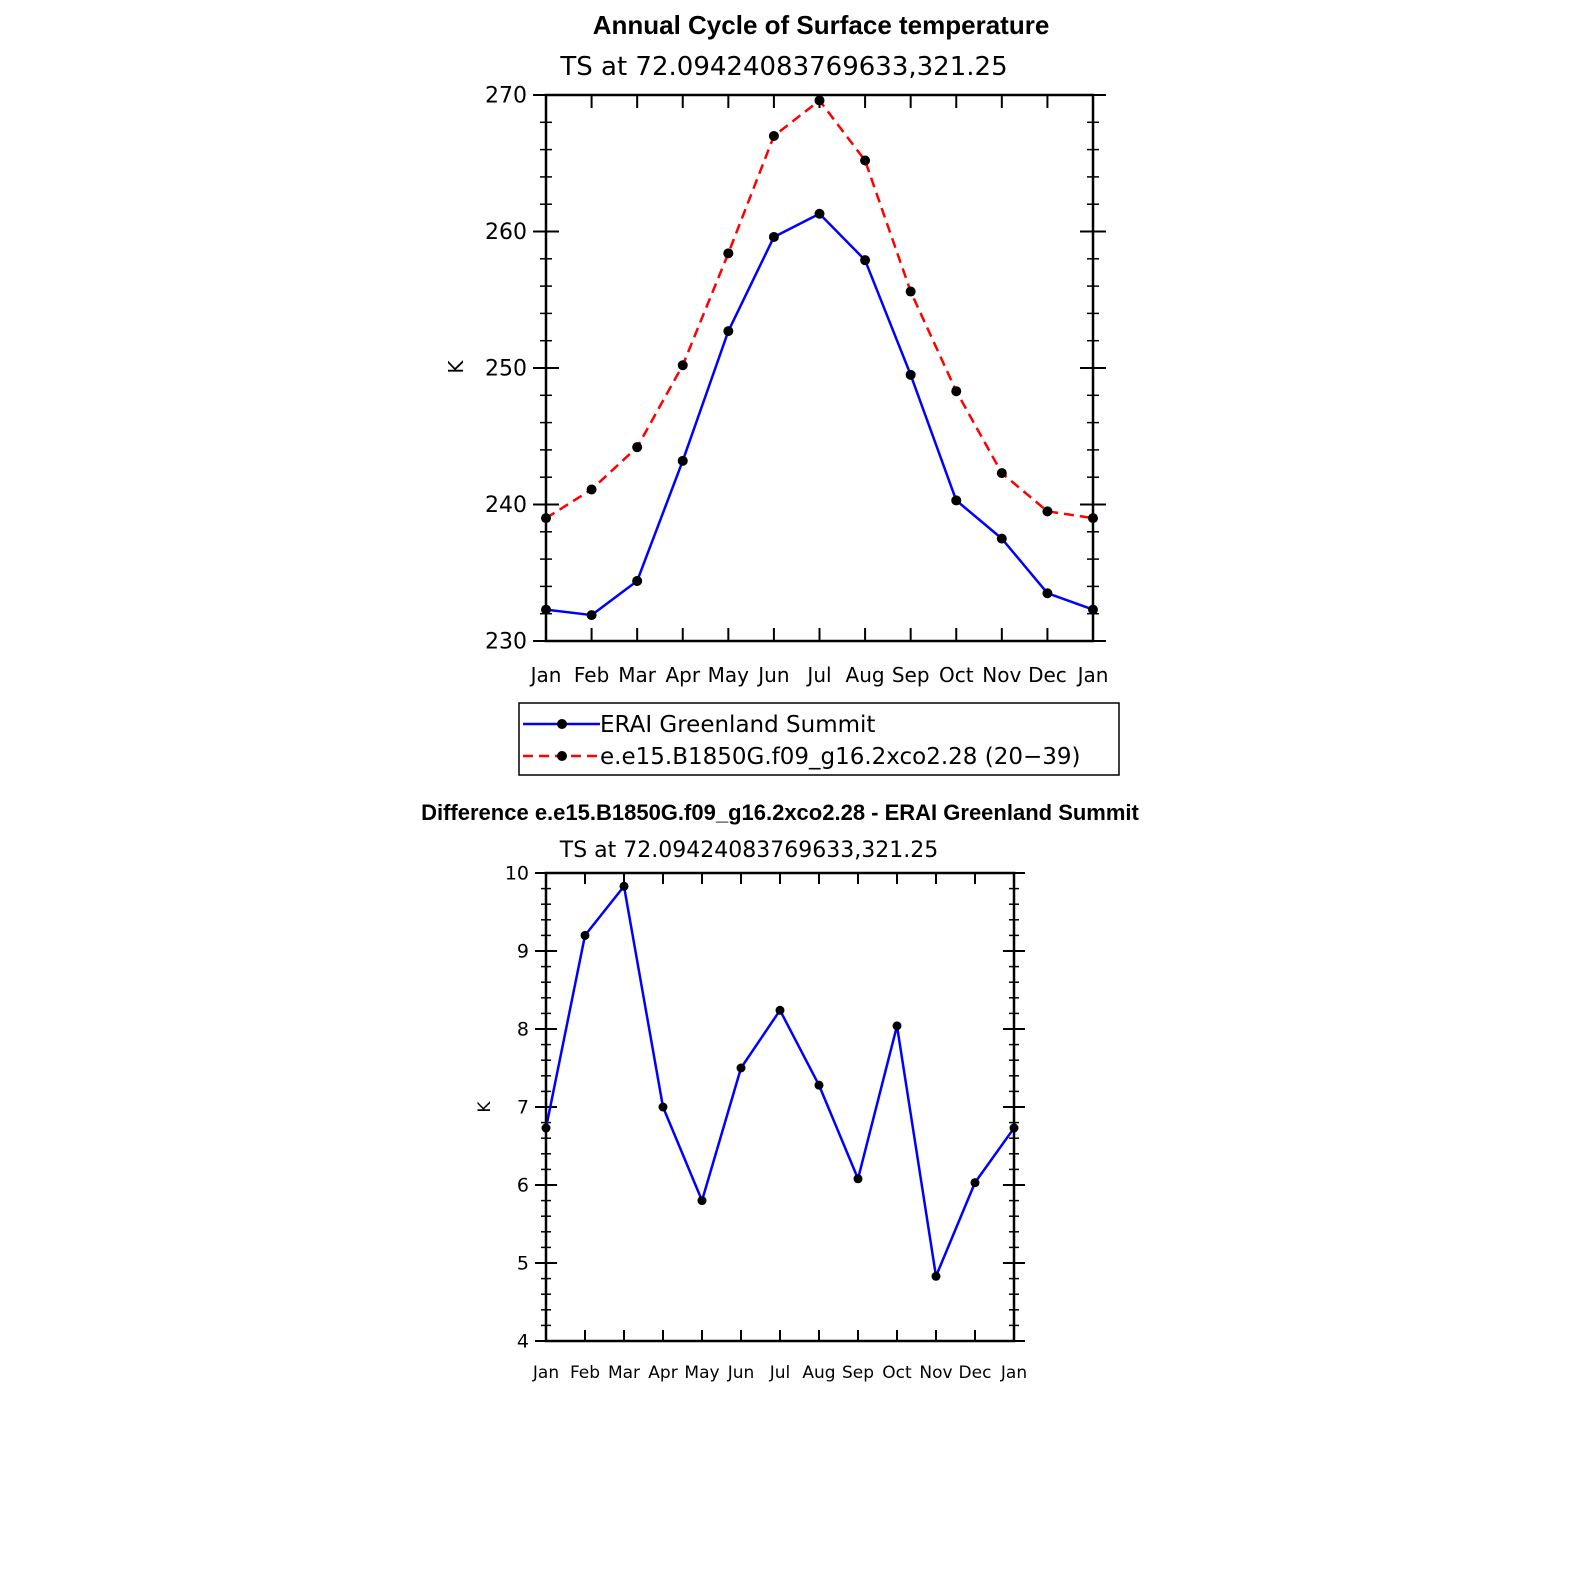 This screenshot has height=1574, width=1574. I want to click on y-tick-label: 9, so click(523, 952).